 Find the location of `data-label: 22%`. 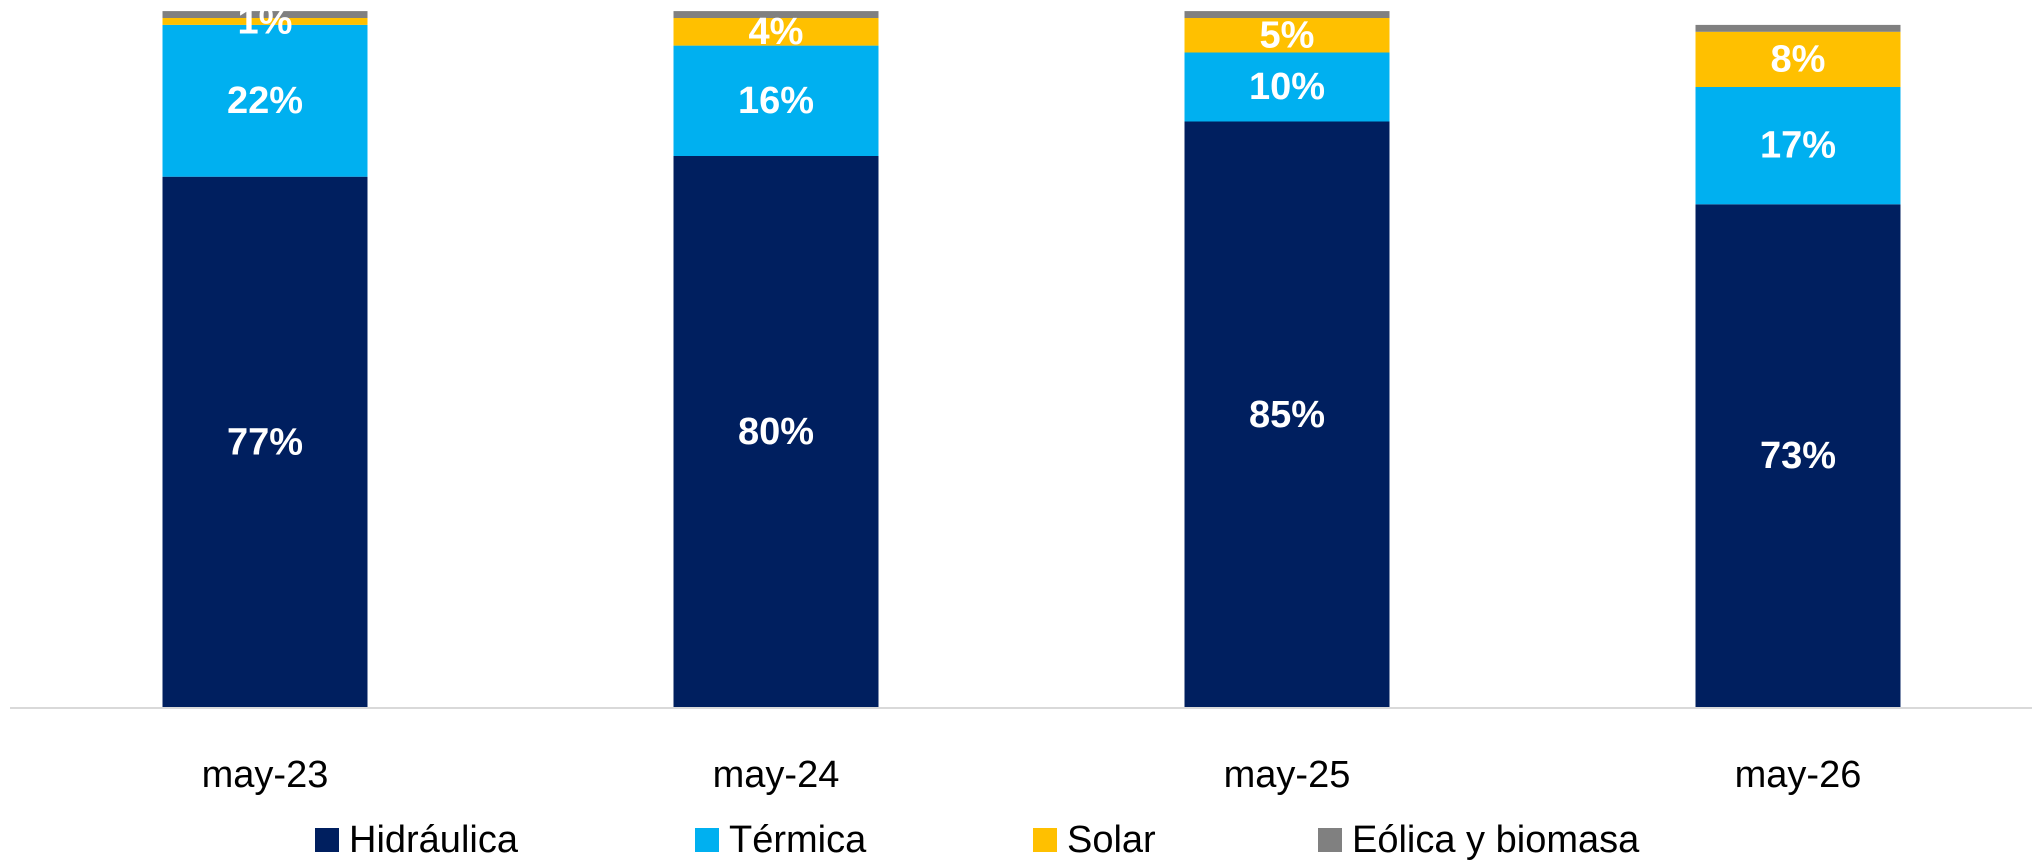

data-label: 22% is located at coordinates (265, 101).